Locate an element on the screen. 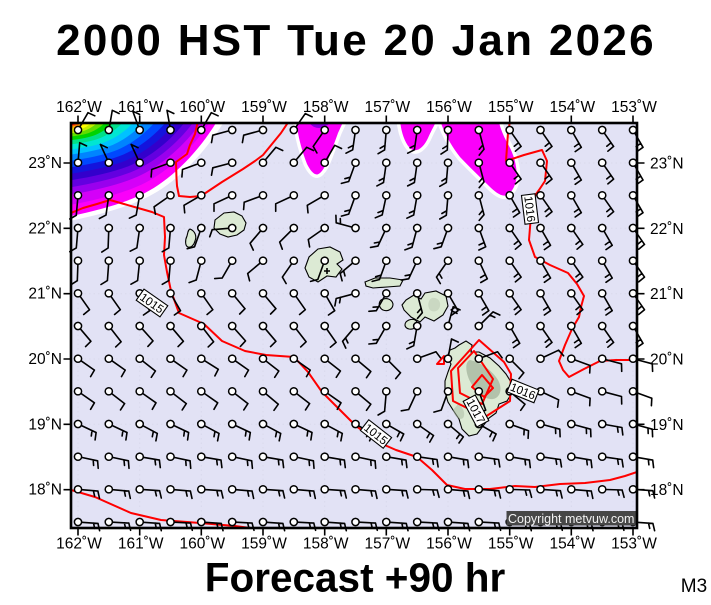 This screenshot has height=605, width=711. svg-text: 2000 HST Tue 20 Jan 2026 is located at coordinates (356, 40).